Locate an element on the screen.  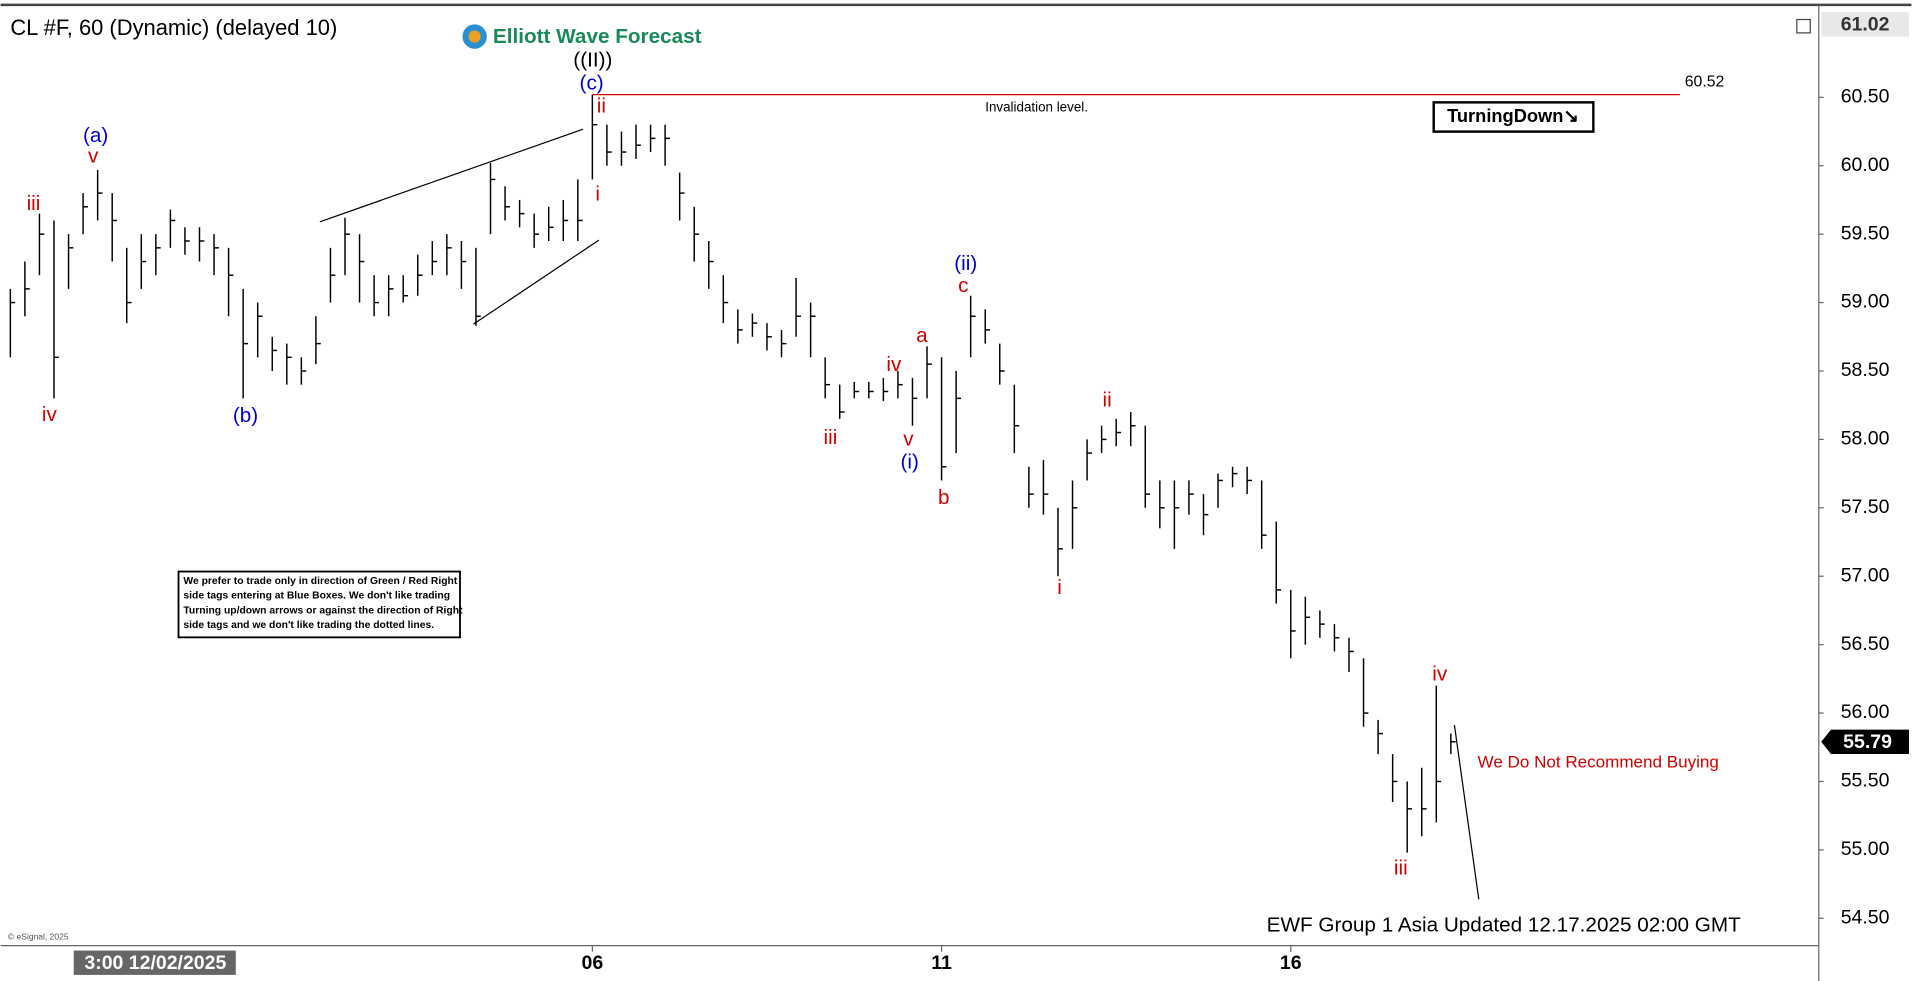
wave-label: ((II)) is located at coordinates (592, 59).